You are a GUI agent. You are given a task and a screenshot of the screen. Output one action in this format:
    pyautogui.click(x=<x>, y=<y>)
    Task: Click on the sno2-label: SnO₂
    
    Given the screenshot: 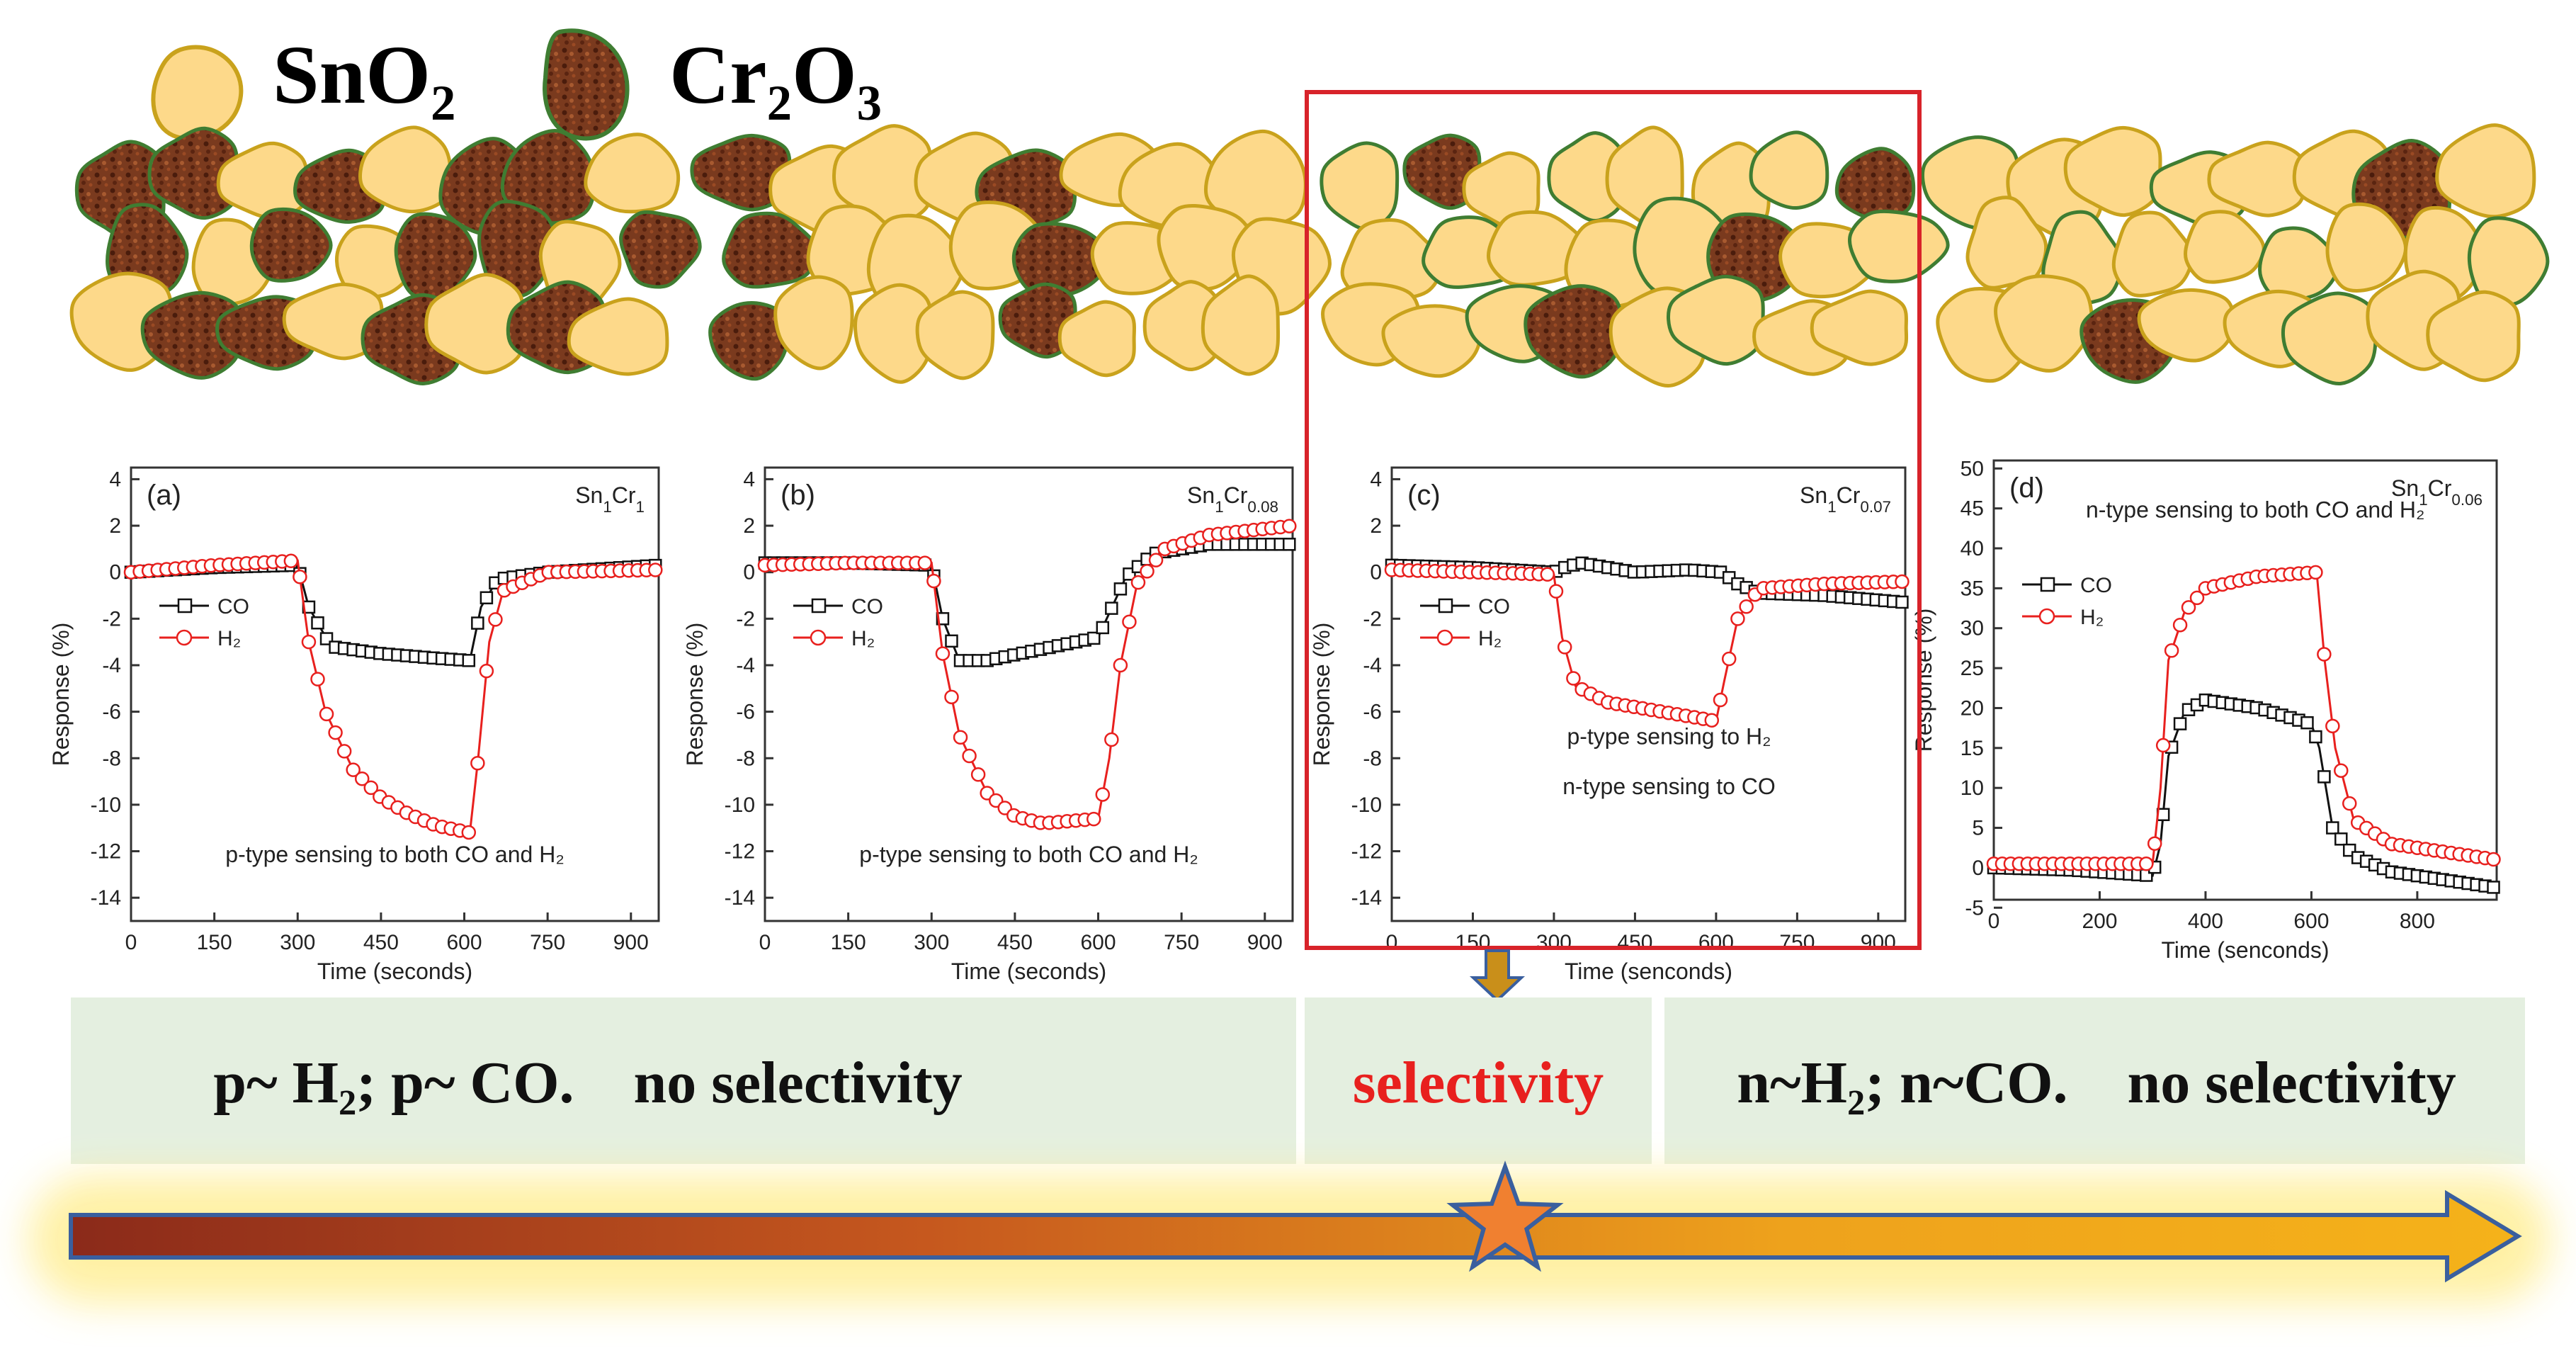 What is the action you would take?
    pyautogui.click(x=364, y=74)
    